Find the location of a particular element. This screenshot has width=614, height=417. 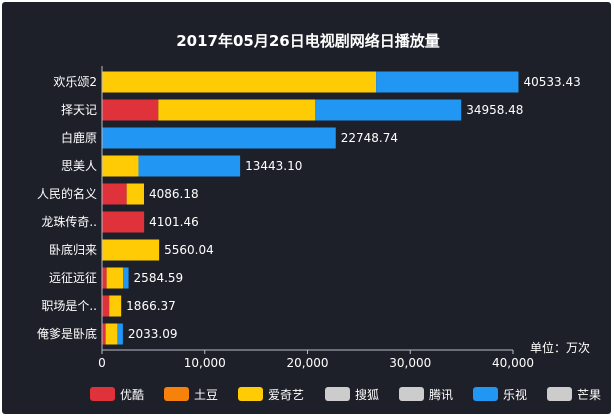

legend-item: 乐视 is located at coordinates (500, 394).